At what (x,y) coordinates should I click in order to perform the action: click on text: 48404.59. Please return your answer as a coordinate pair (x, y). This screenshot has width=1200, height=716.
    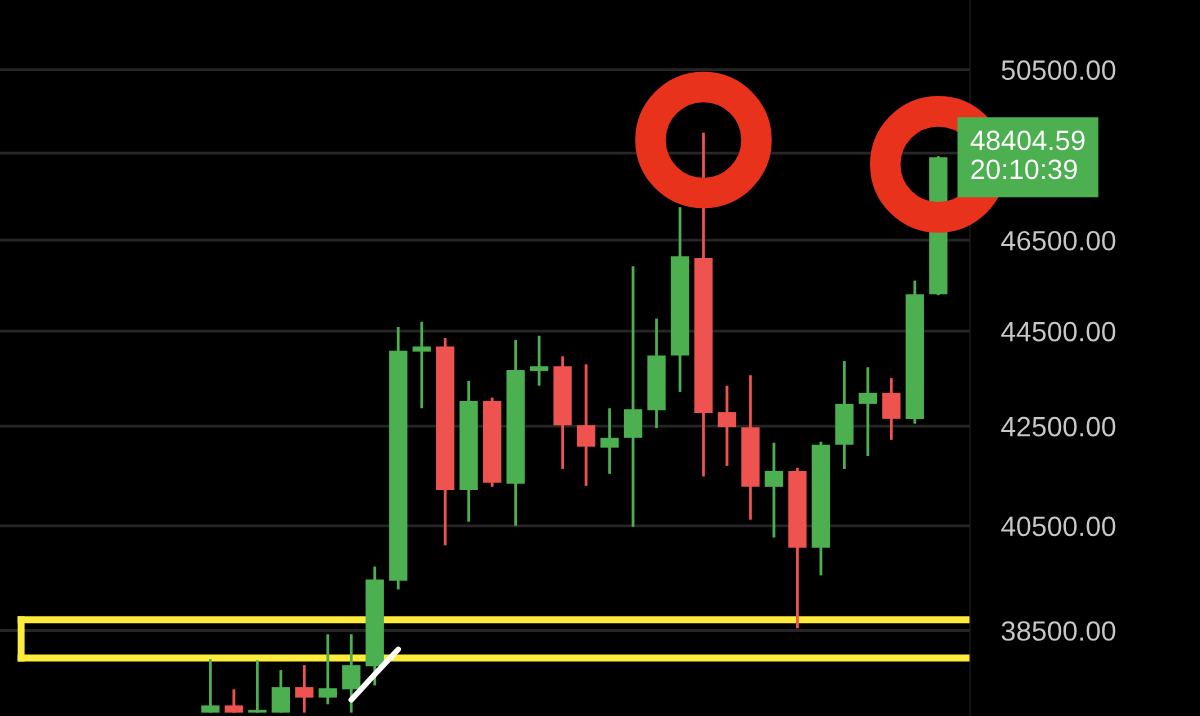
    Looking at the image, I should click on (1027, 140).